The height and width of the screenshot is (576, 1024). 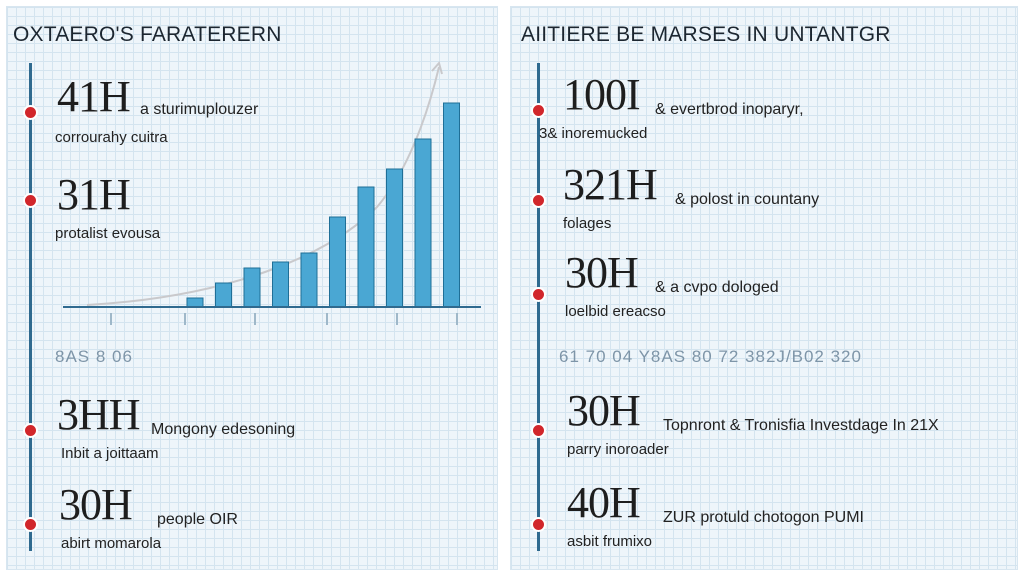 What do you see at coordinates (747, 199) in the screenshot?
I see `right-stat-2-label: & polost in countany` at bounding box center [747, 199].